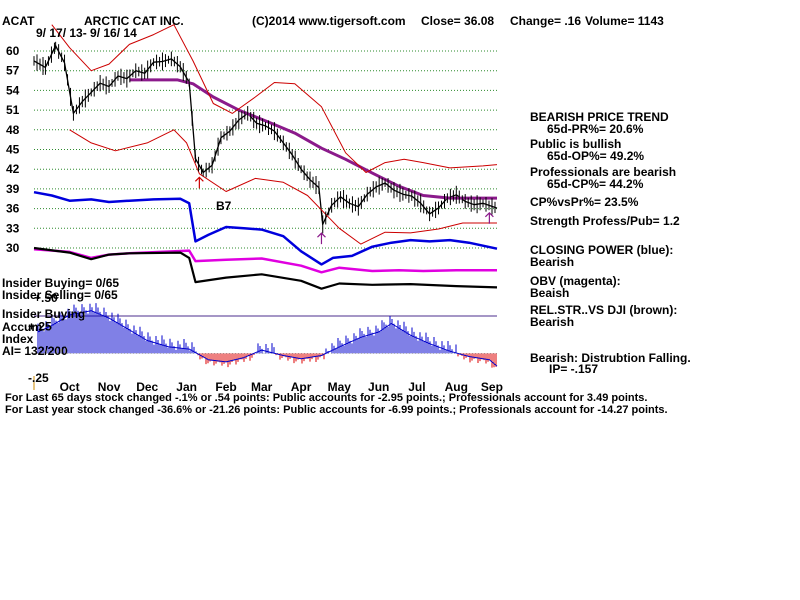  What do you see at coordinates (22, 327) in the screenshot?
I see `accum-label: Accum` at bounding box center [22, 327].